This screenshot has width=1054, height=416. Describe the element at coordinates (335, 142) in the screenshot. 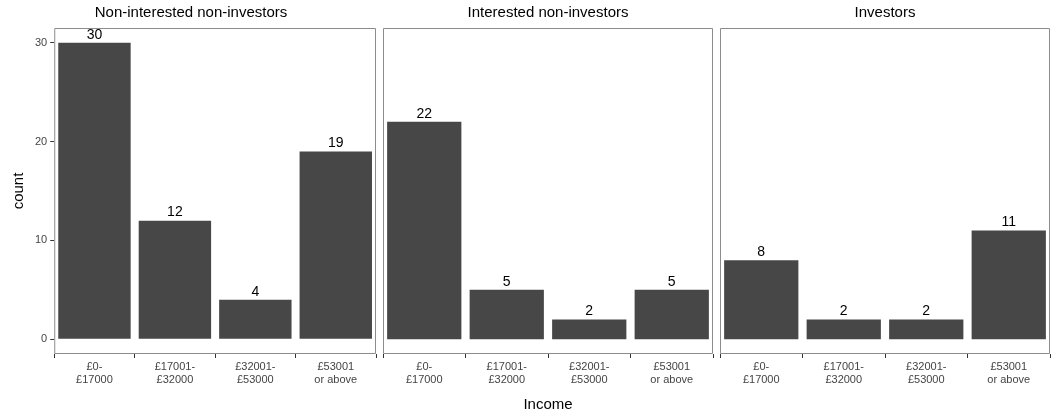

I see `data-label: 19` at that location.